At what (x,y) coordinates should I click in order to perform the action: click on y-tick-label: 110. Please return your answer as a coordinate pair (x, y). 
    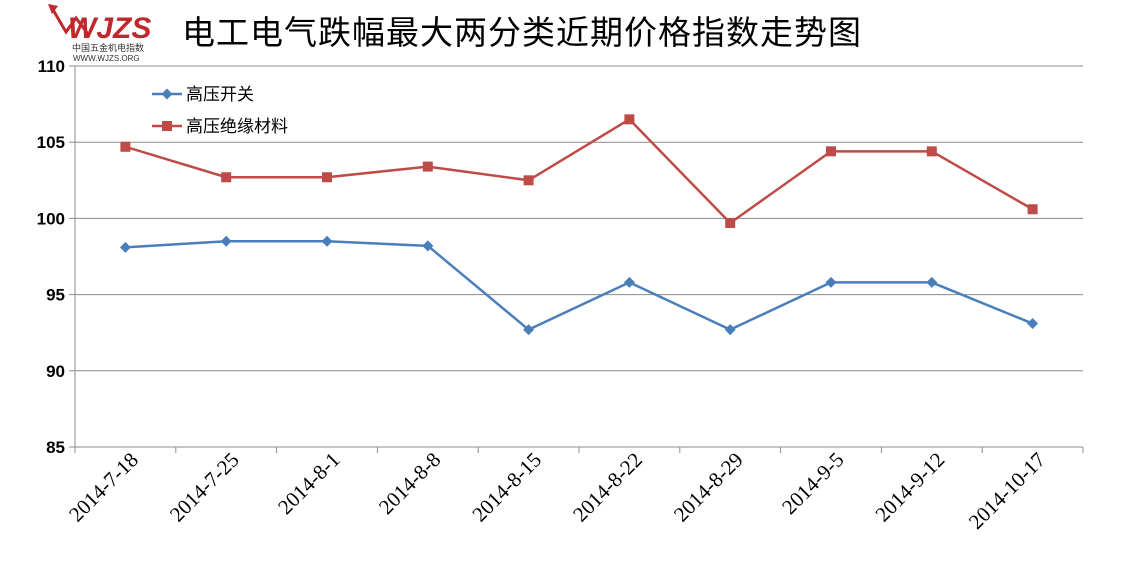
    Looking at the image, I should click on (51, 66).